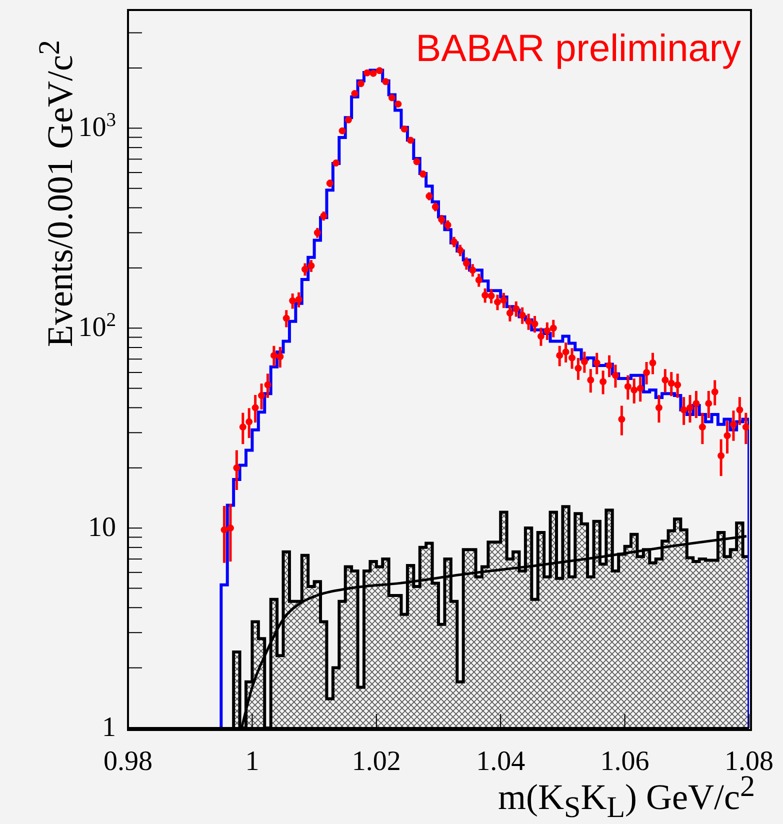 The image size is (783, 824). What do you see at coordinates (97, 327) in the screenshot?
I see `y-tick-label: 10$^{2}$` at bounding box center [97, 327].